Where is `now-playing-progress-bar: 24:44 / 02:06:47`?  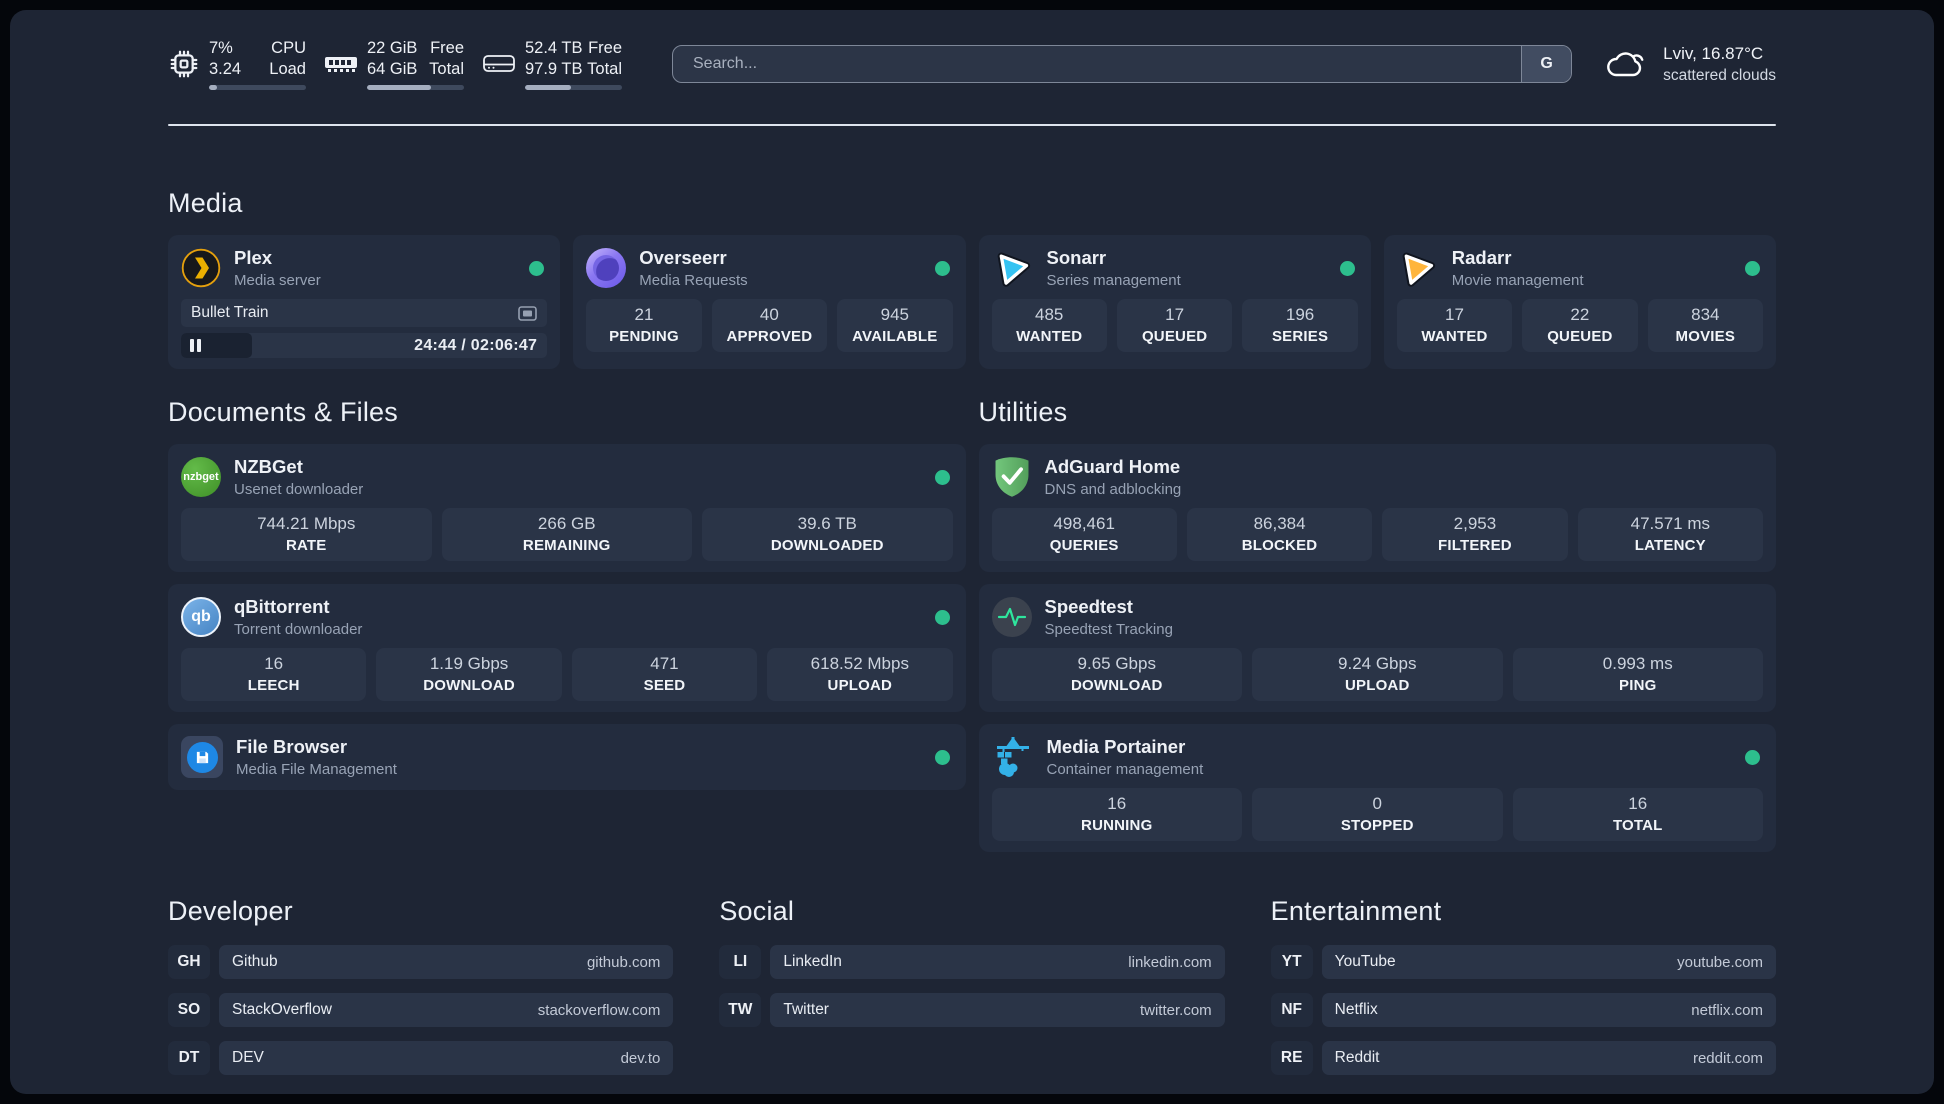
now-playing-progress-bar: 24:44 / 02:06:47 is located at coordinates (364, 345).